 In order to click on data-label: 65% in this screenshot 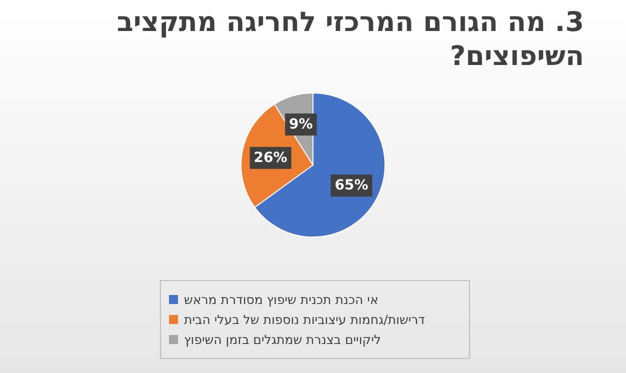, I will do `click(351, 186)`.